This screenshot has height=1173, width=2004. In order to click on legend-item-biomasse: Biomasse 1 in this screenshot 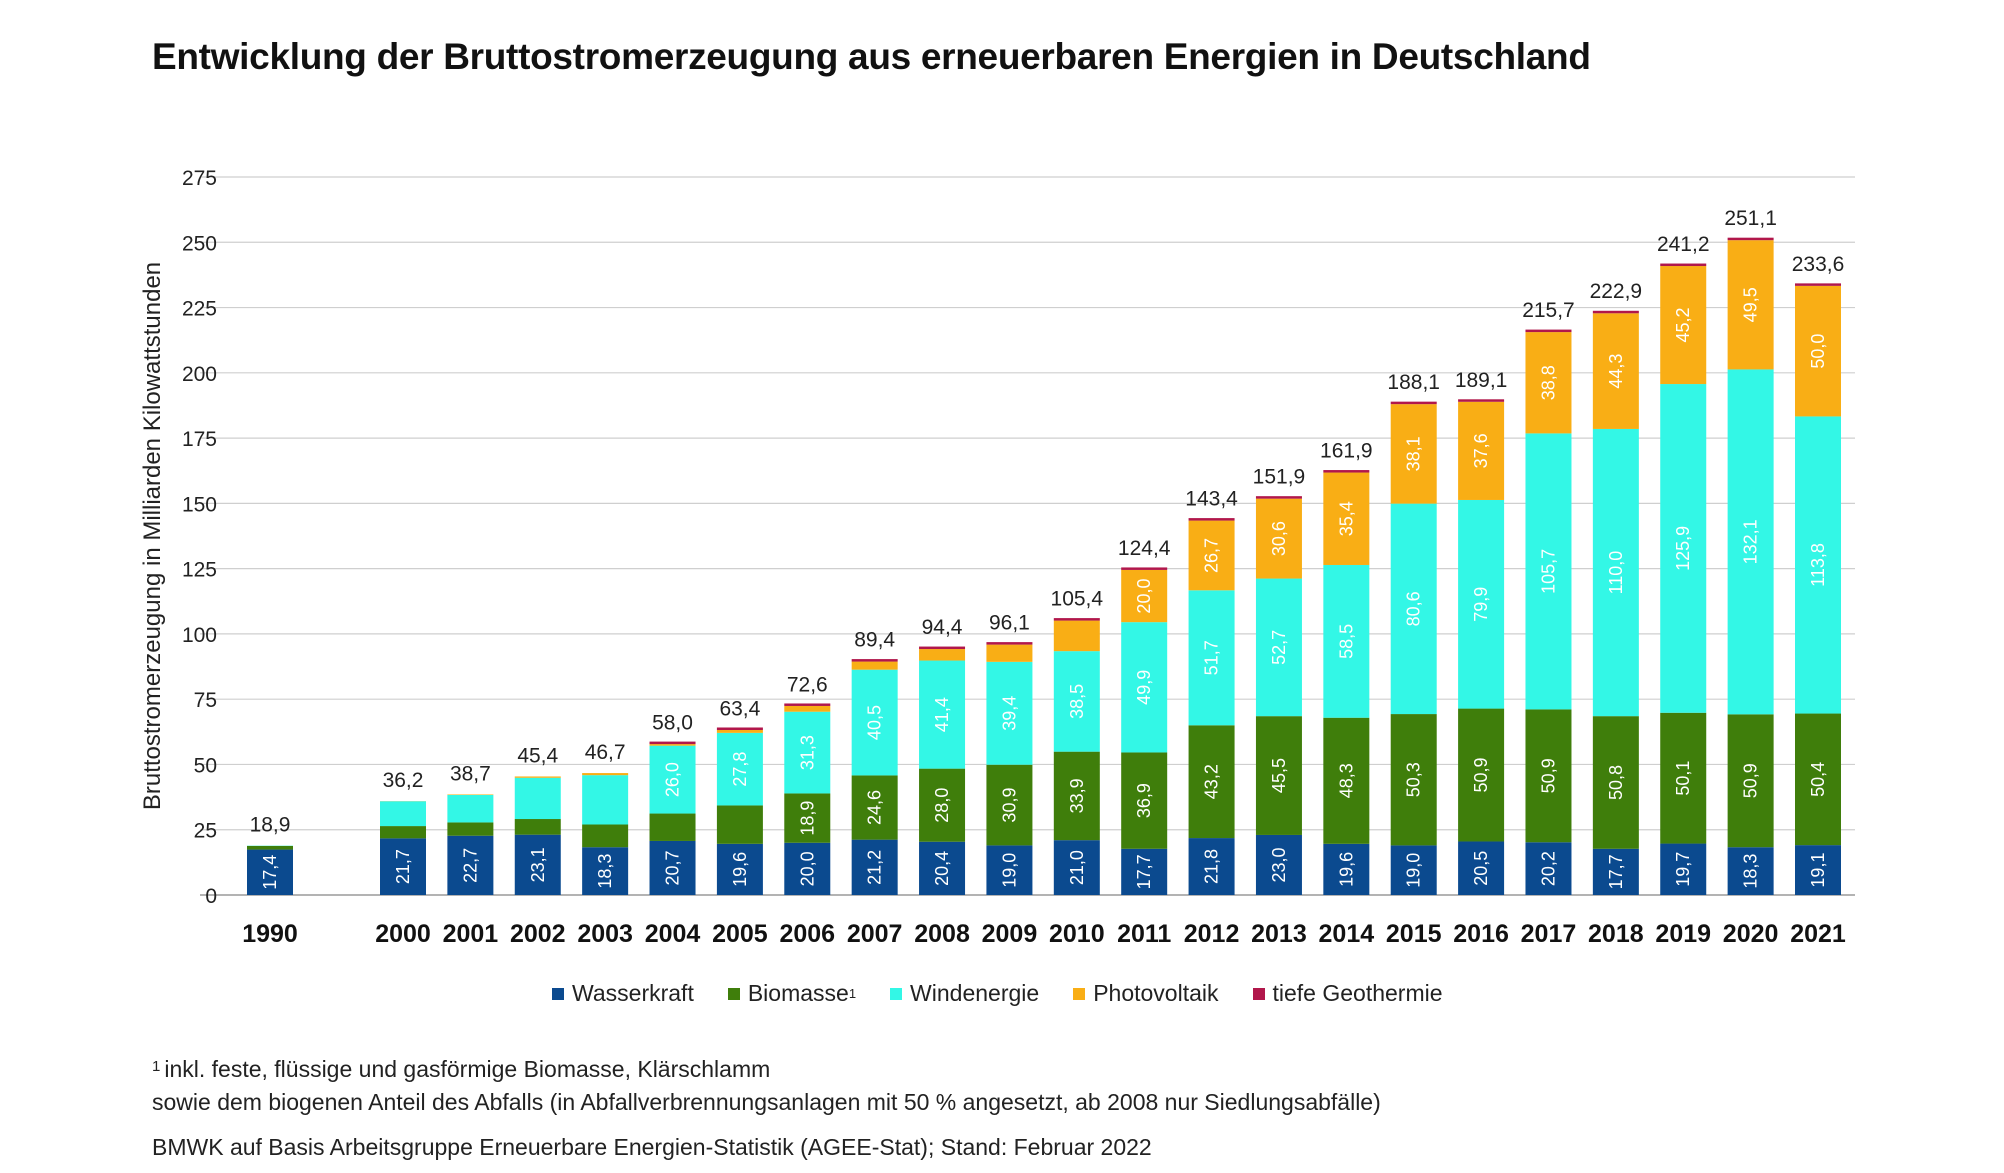, I will do `click(792, 993)`.